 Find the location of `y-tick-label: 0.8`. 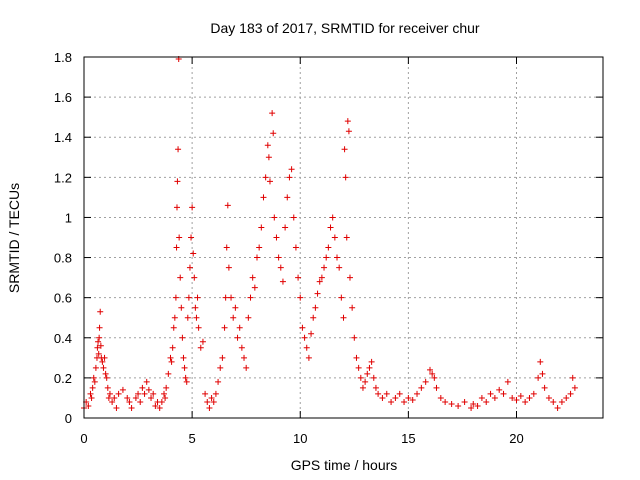

y-tick-label: 0.8 is located at coordinates (63, 258).